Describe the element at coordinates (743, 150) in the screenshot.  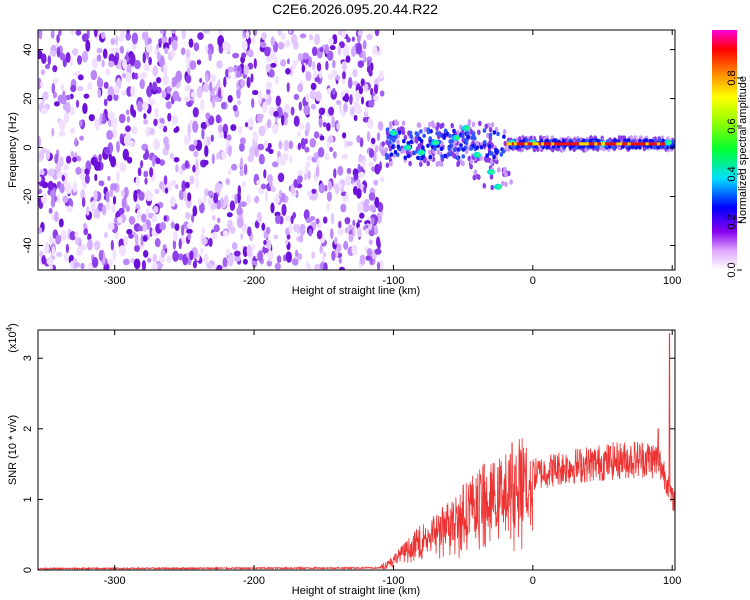
I see `colorbar-label: Normalized spectral amplitude` at that location.